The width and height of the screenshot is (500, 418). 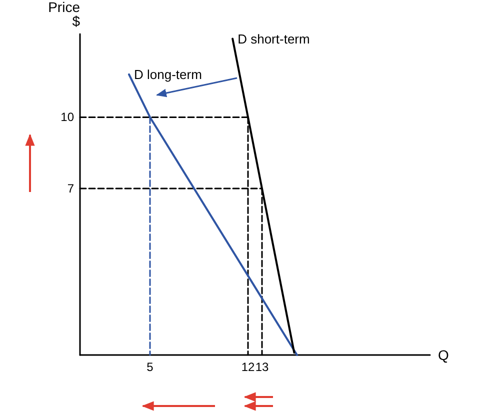 I want to click on y-tick-label: 7, so click(x=70, y=189).